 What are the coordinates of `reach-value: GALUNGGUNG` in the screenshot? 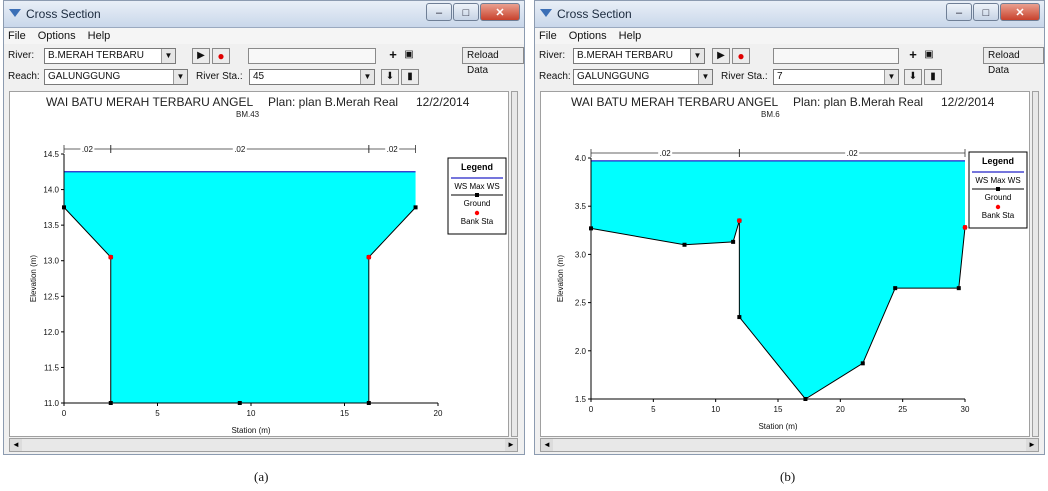 It's located at (84, 76).